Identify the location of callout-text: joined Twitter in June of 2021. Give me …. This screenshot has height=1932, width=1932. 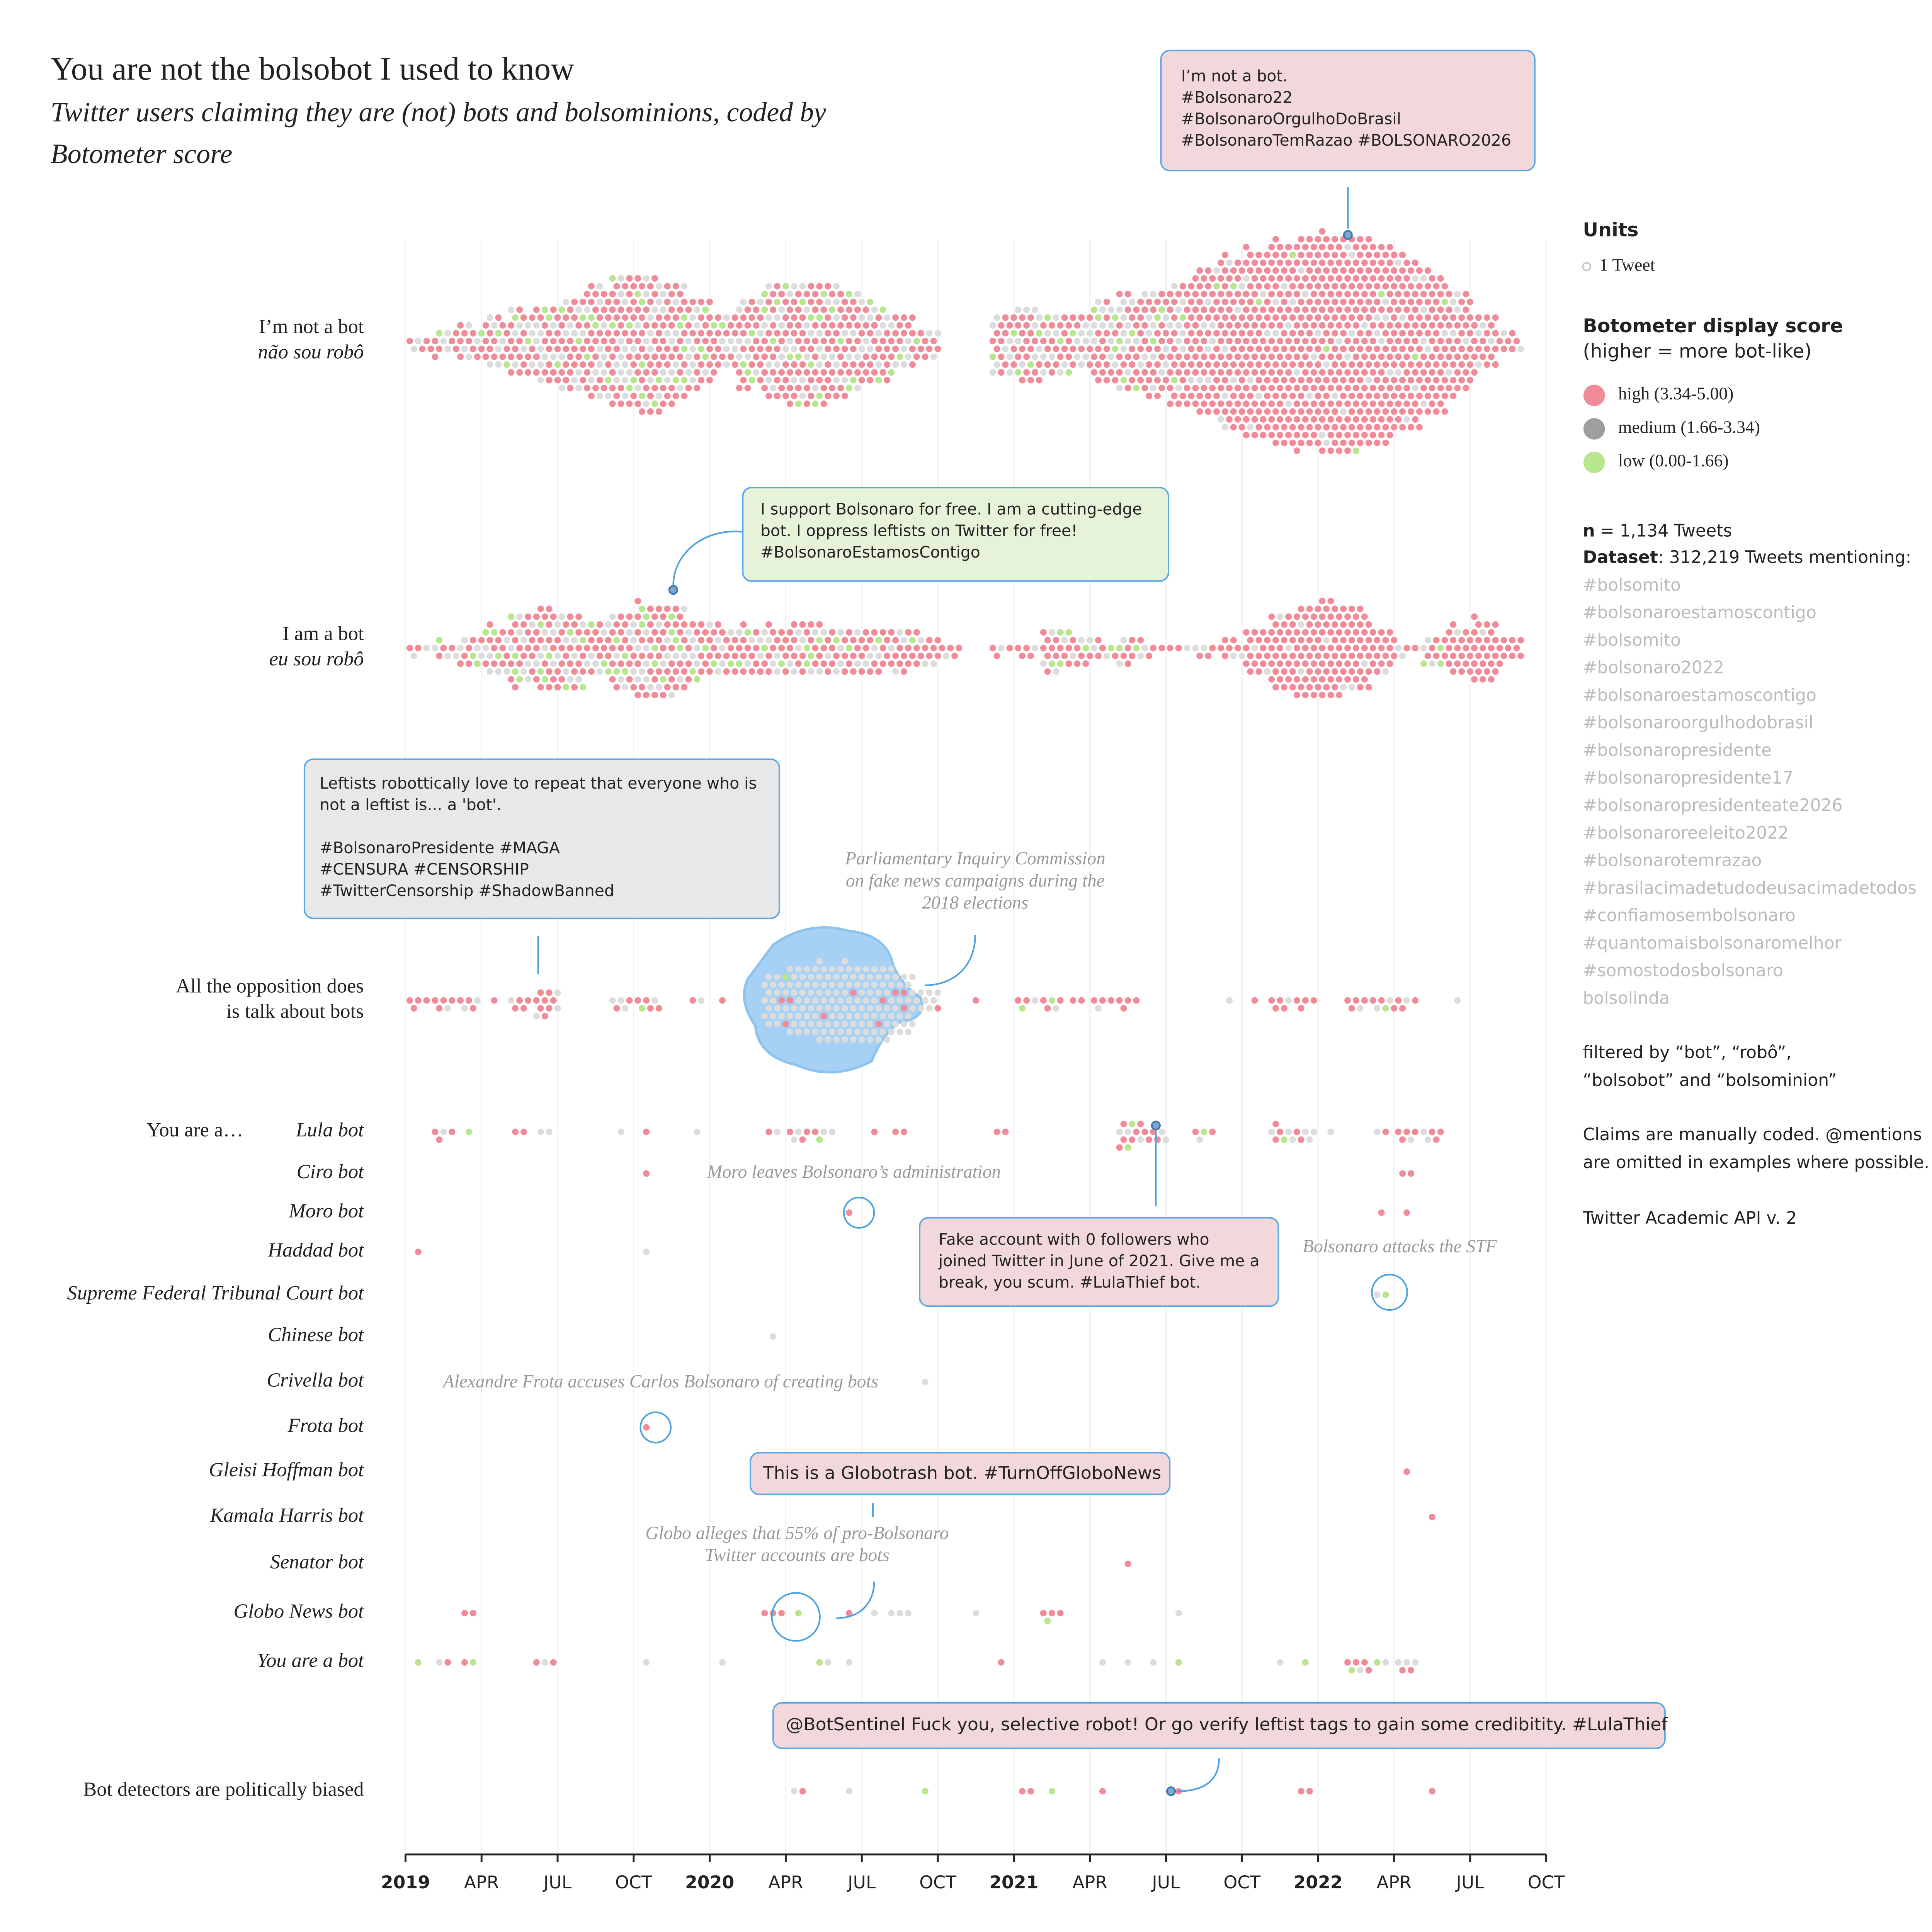
(1099, 1261).